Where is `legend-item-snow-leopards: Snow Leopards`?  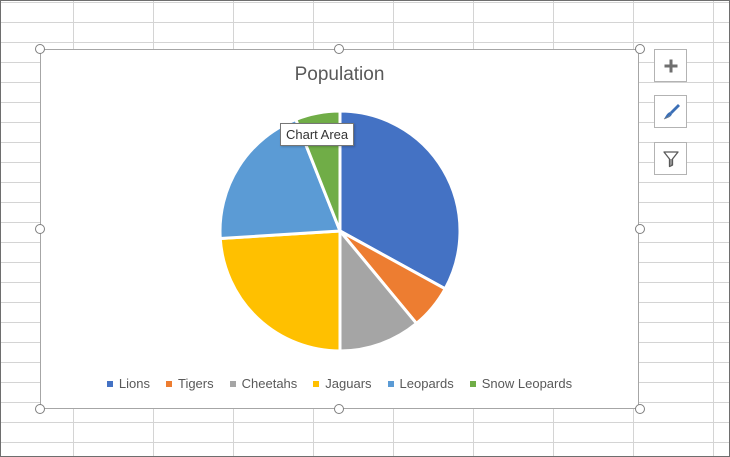 legend-item-snow-leopards: Snow Leopards is located at coordinates (521, 383).